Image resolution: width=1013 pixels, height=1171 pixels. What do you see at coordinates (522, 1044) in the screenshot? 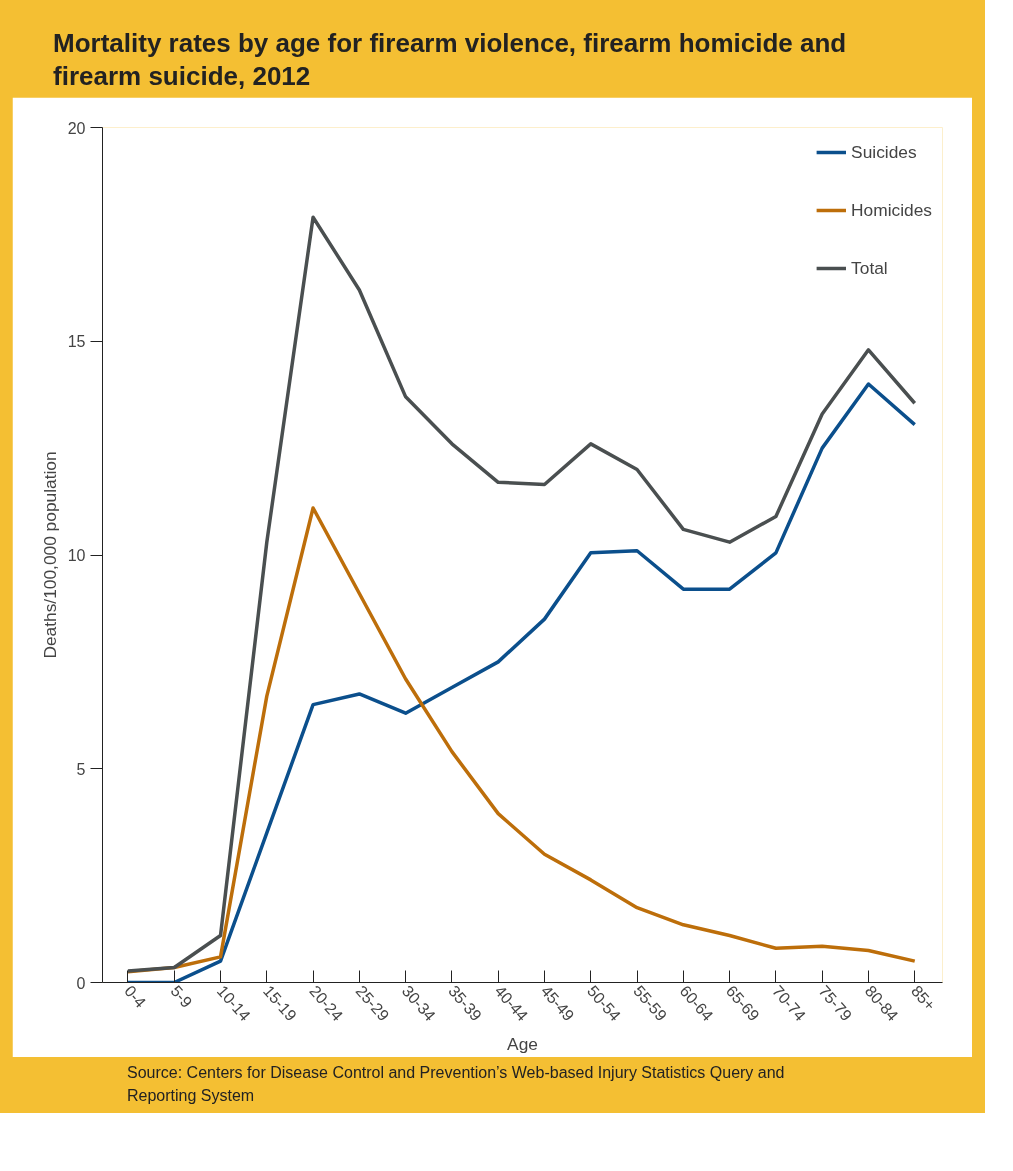
I see `x-axis-title: Age` at bounding box center [522, 1044].